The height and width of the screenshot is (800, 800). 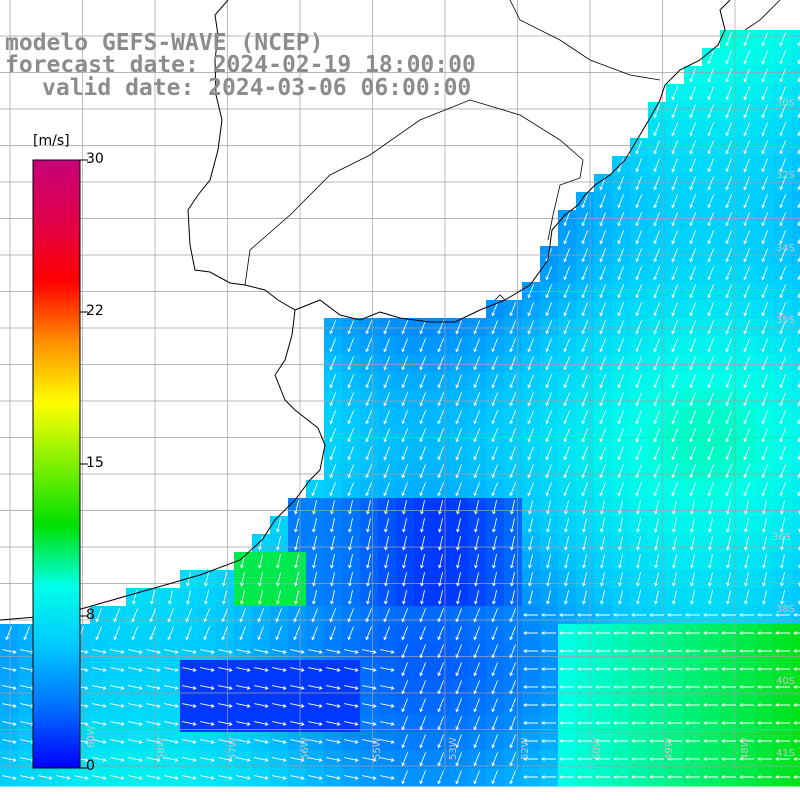 What do you see at coordinates (91, 736) in the screenshot?
I see `grid-label-bottom-0: 60W` at bounding box center [91, 736].